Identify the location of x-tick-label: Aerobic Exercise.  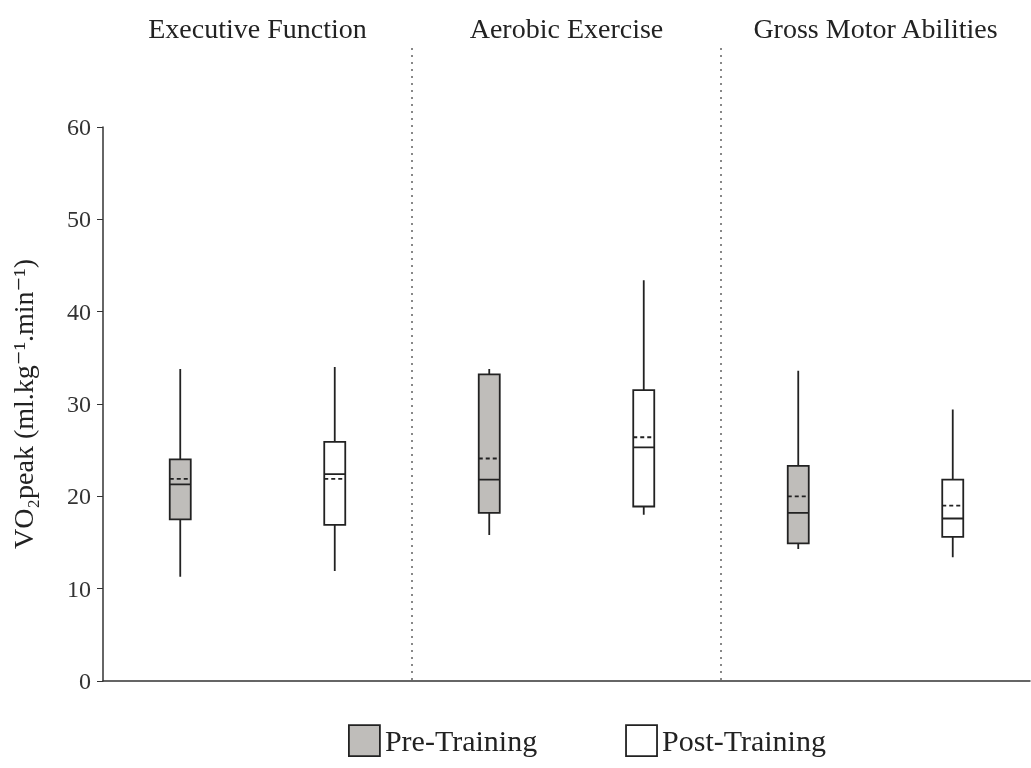
(566, 28).